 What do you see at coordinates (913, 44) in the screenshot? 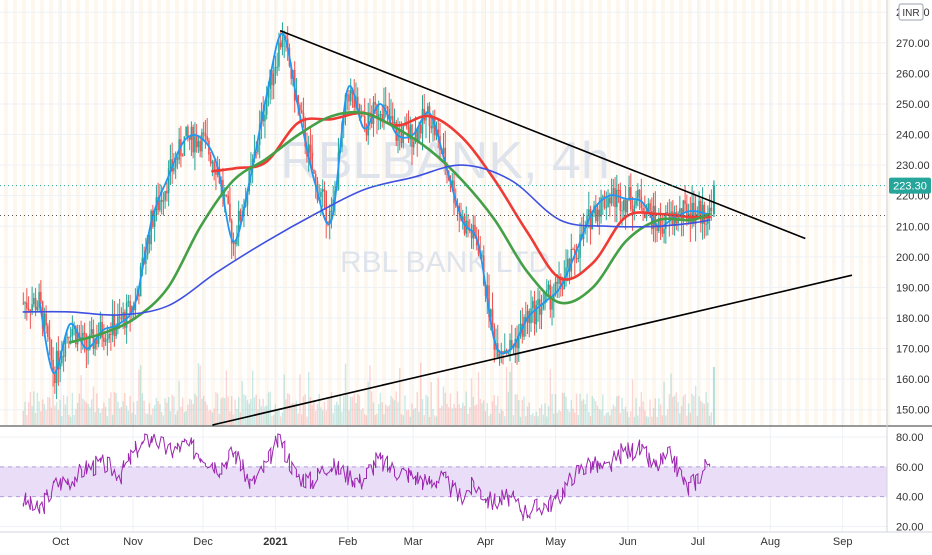
I see `y-tick-label: 270.00` at bounding box center [913, 44].